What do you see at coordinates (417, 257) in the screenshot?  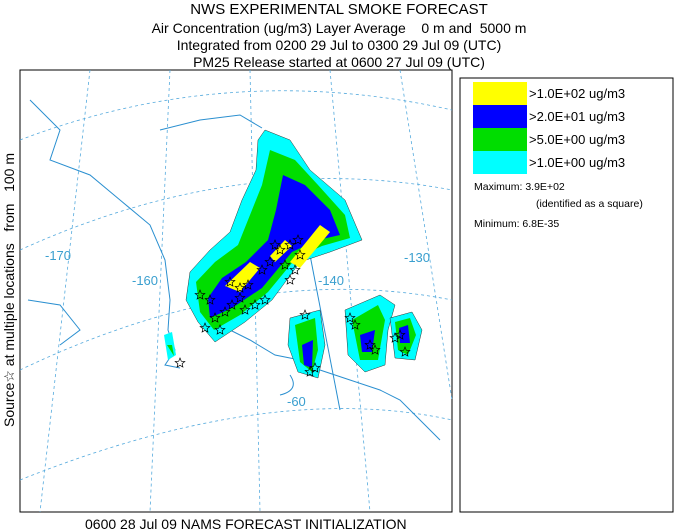 I see `map-label: -130` at bounding box center [417, 257].